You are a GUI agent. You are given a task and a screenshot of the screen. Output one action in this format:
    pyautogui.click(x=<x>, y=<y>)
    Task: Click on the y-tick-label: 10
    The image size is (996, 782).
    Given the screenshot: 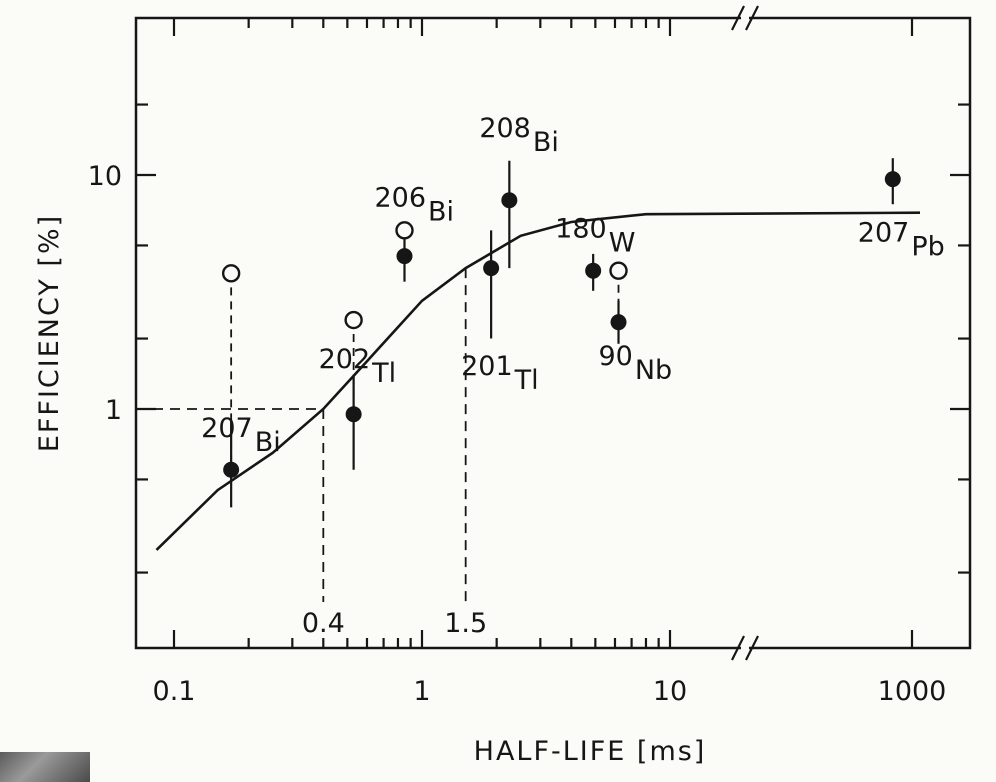 What is the action you would take?
    pyautogui.click(x=105, y=176)
    